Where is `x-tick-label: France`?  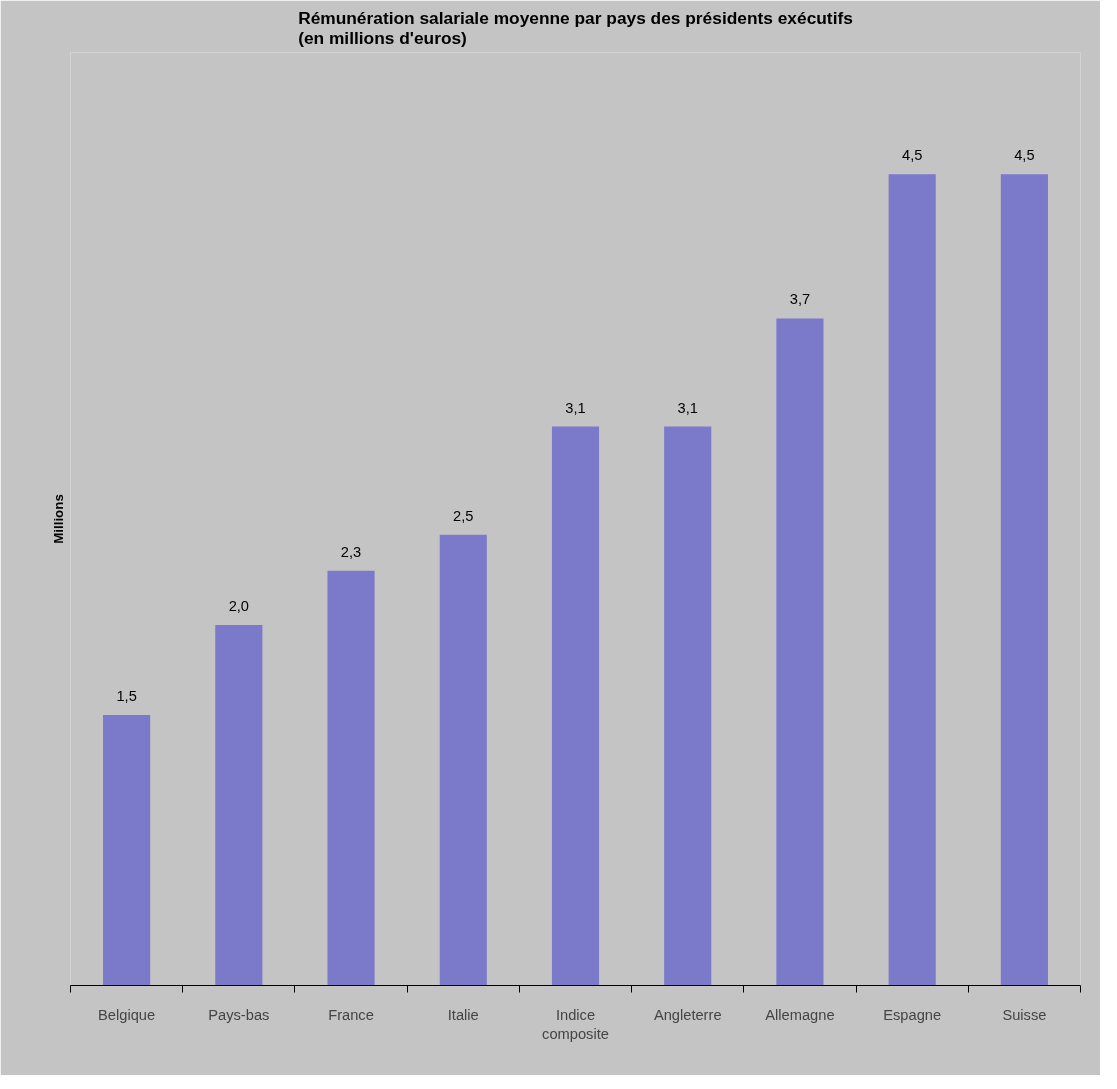
x-tick-label: France is located at coordinates (351, 1014).